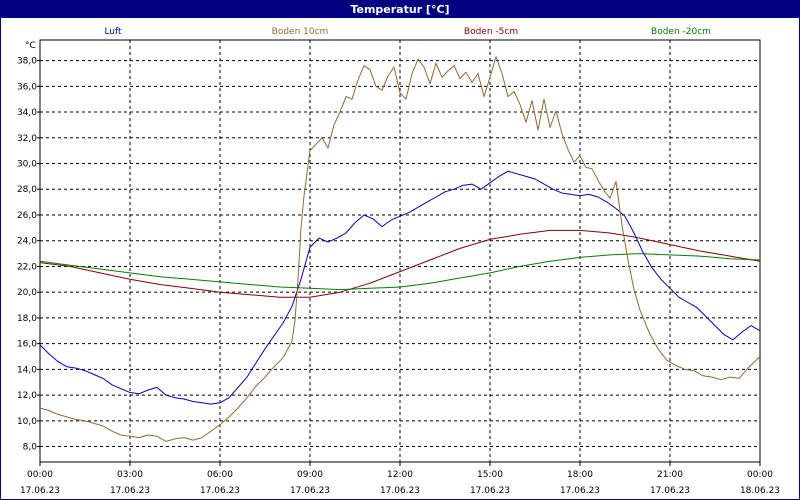 The image size is (800, 500). I want to click on y-tick-label: 22,0, so click(27, 267).